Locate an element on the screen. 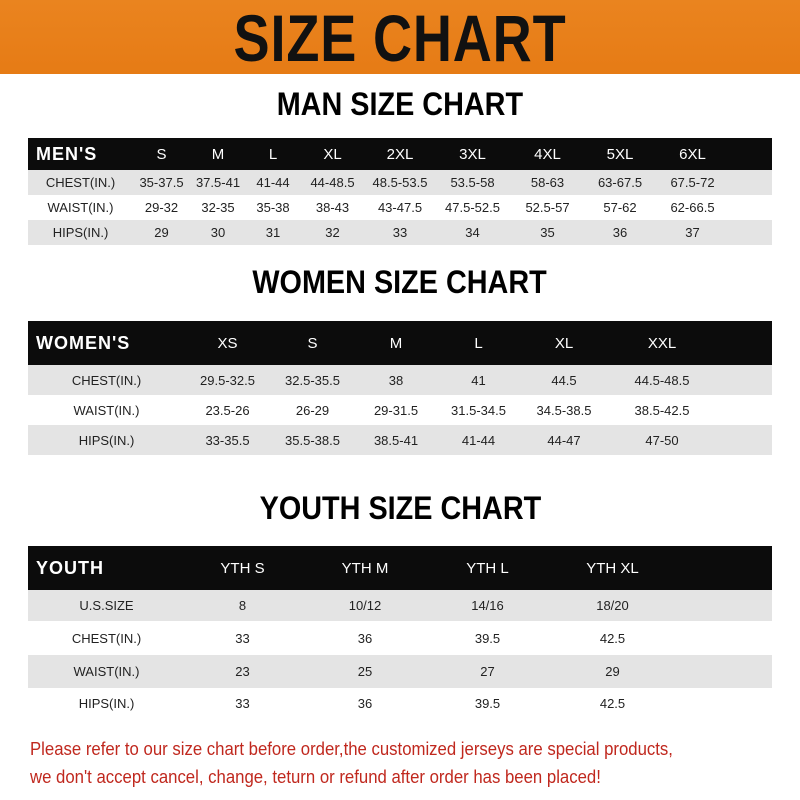 This screenshot has width=800, height=800. table-cell: XL is located at coordinates (564, 343).